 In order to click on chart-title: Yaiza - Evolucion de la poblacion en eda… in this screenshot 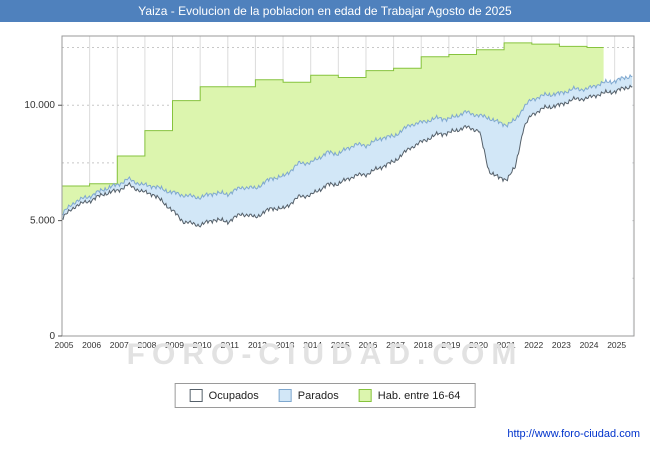, I will do `click(325, 11)`.